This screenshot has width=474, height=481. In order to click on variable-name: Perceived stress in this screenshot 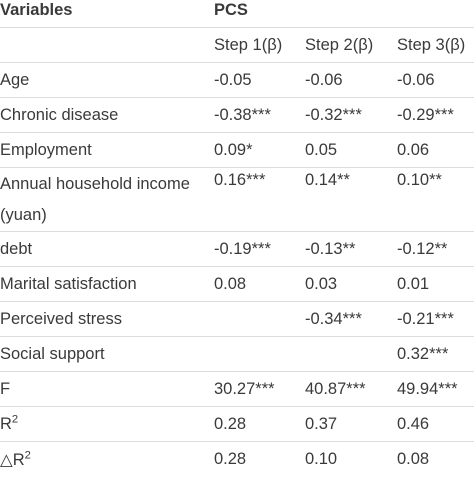, I will do `click(107, 319)`.